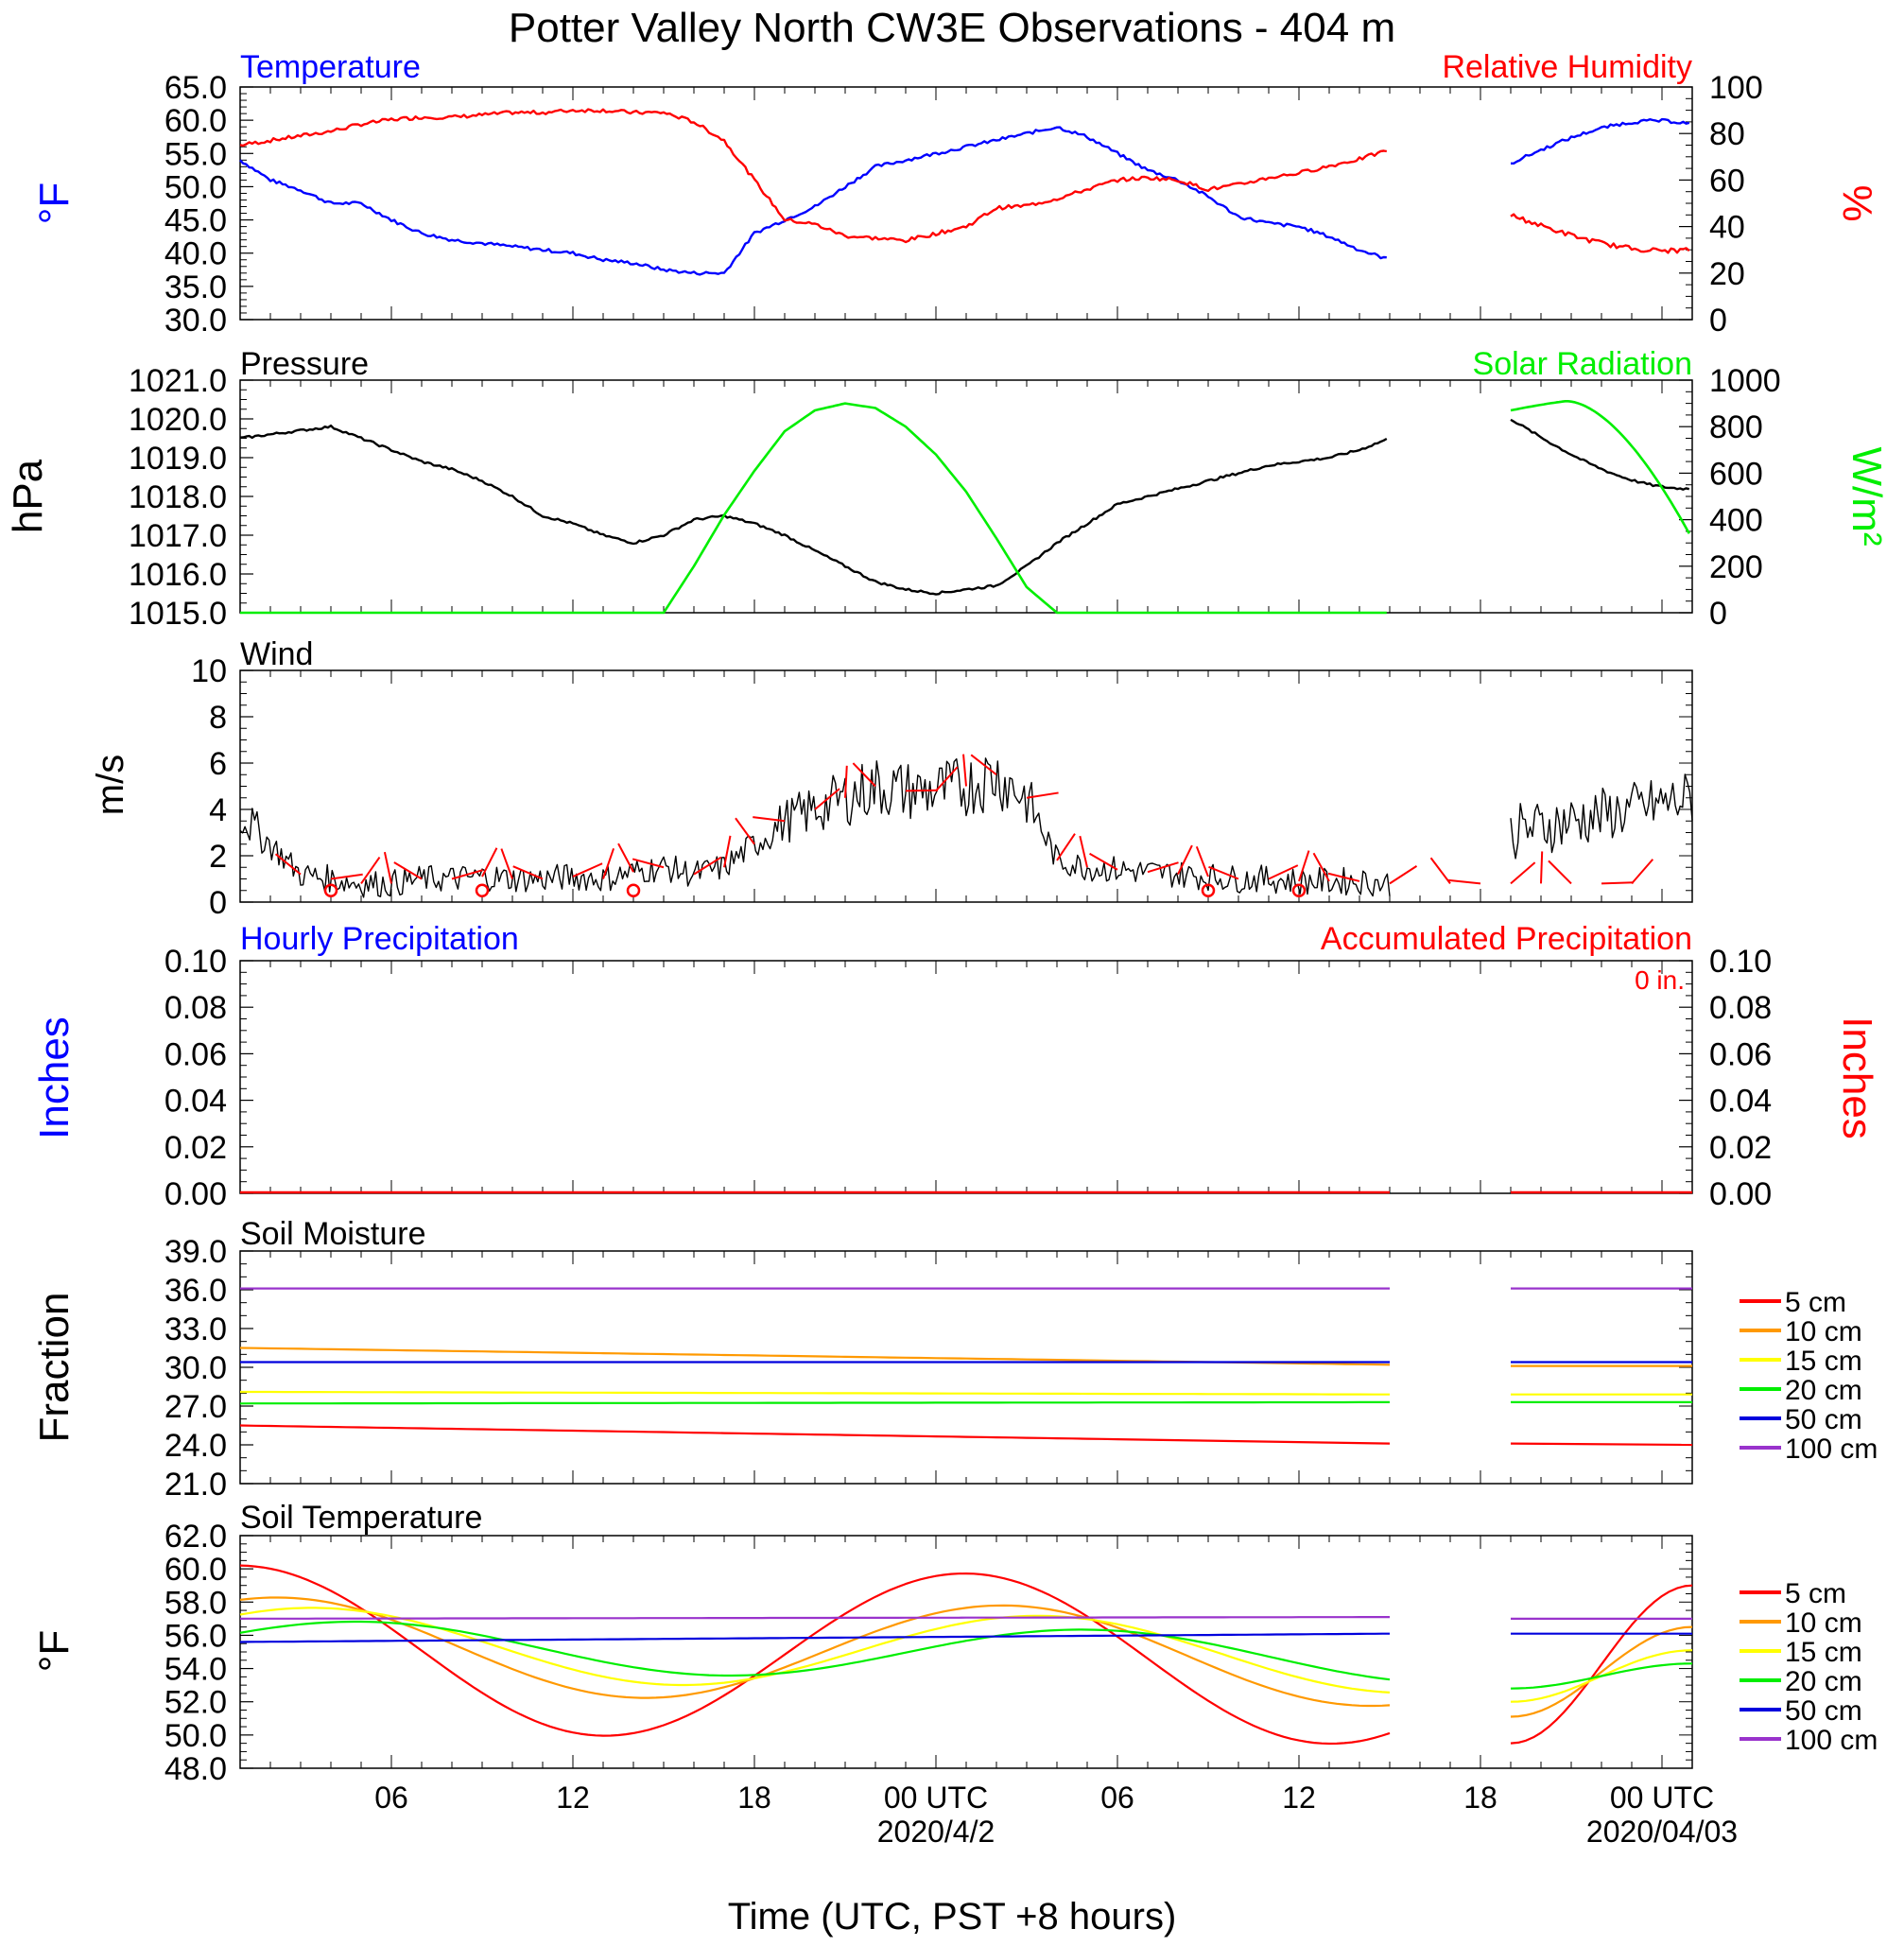 The height and width of the screenshot is (1946, 1904). Describe the element at coordinates (195, 1291) in the screenshot. I see `y-tick-label: 36.0` at that location.